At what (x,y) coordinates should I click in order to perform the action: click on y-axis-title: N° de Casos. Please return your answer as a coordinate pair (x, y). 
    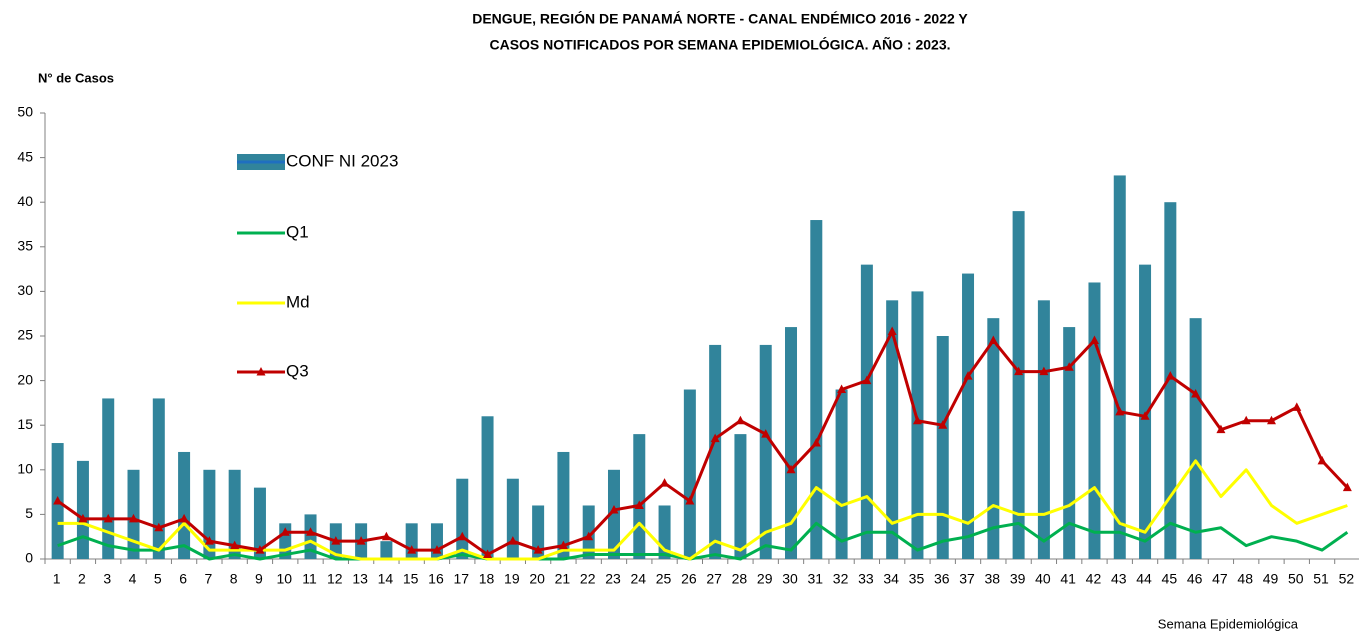
    Looking at the image, I should click on (76, 77).